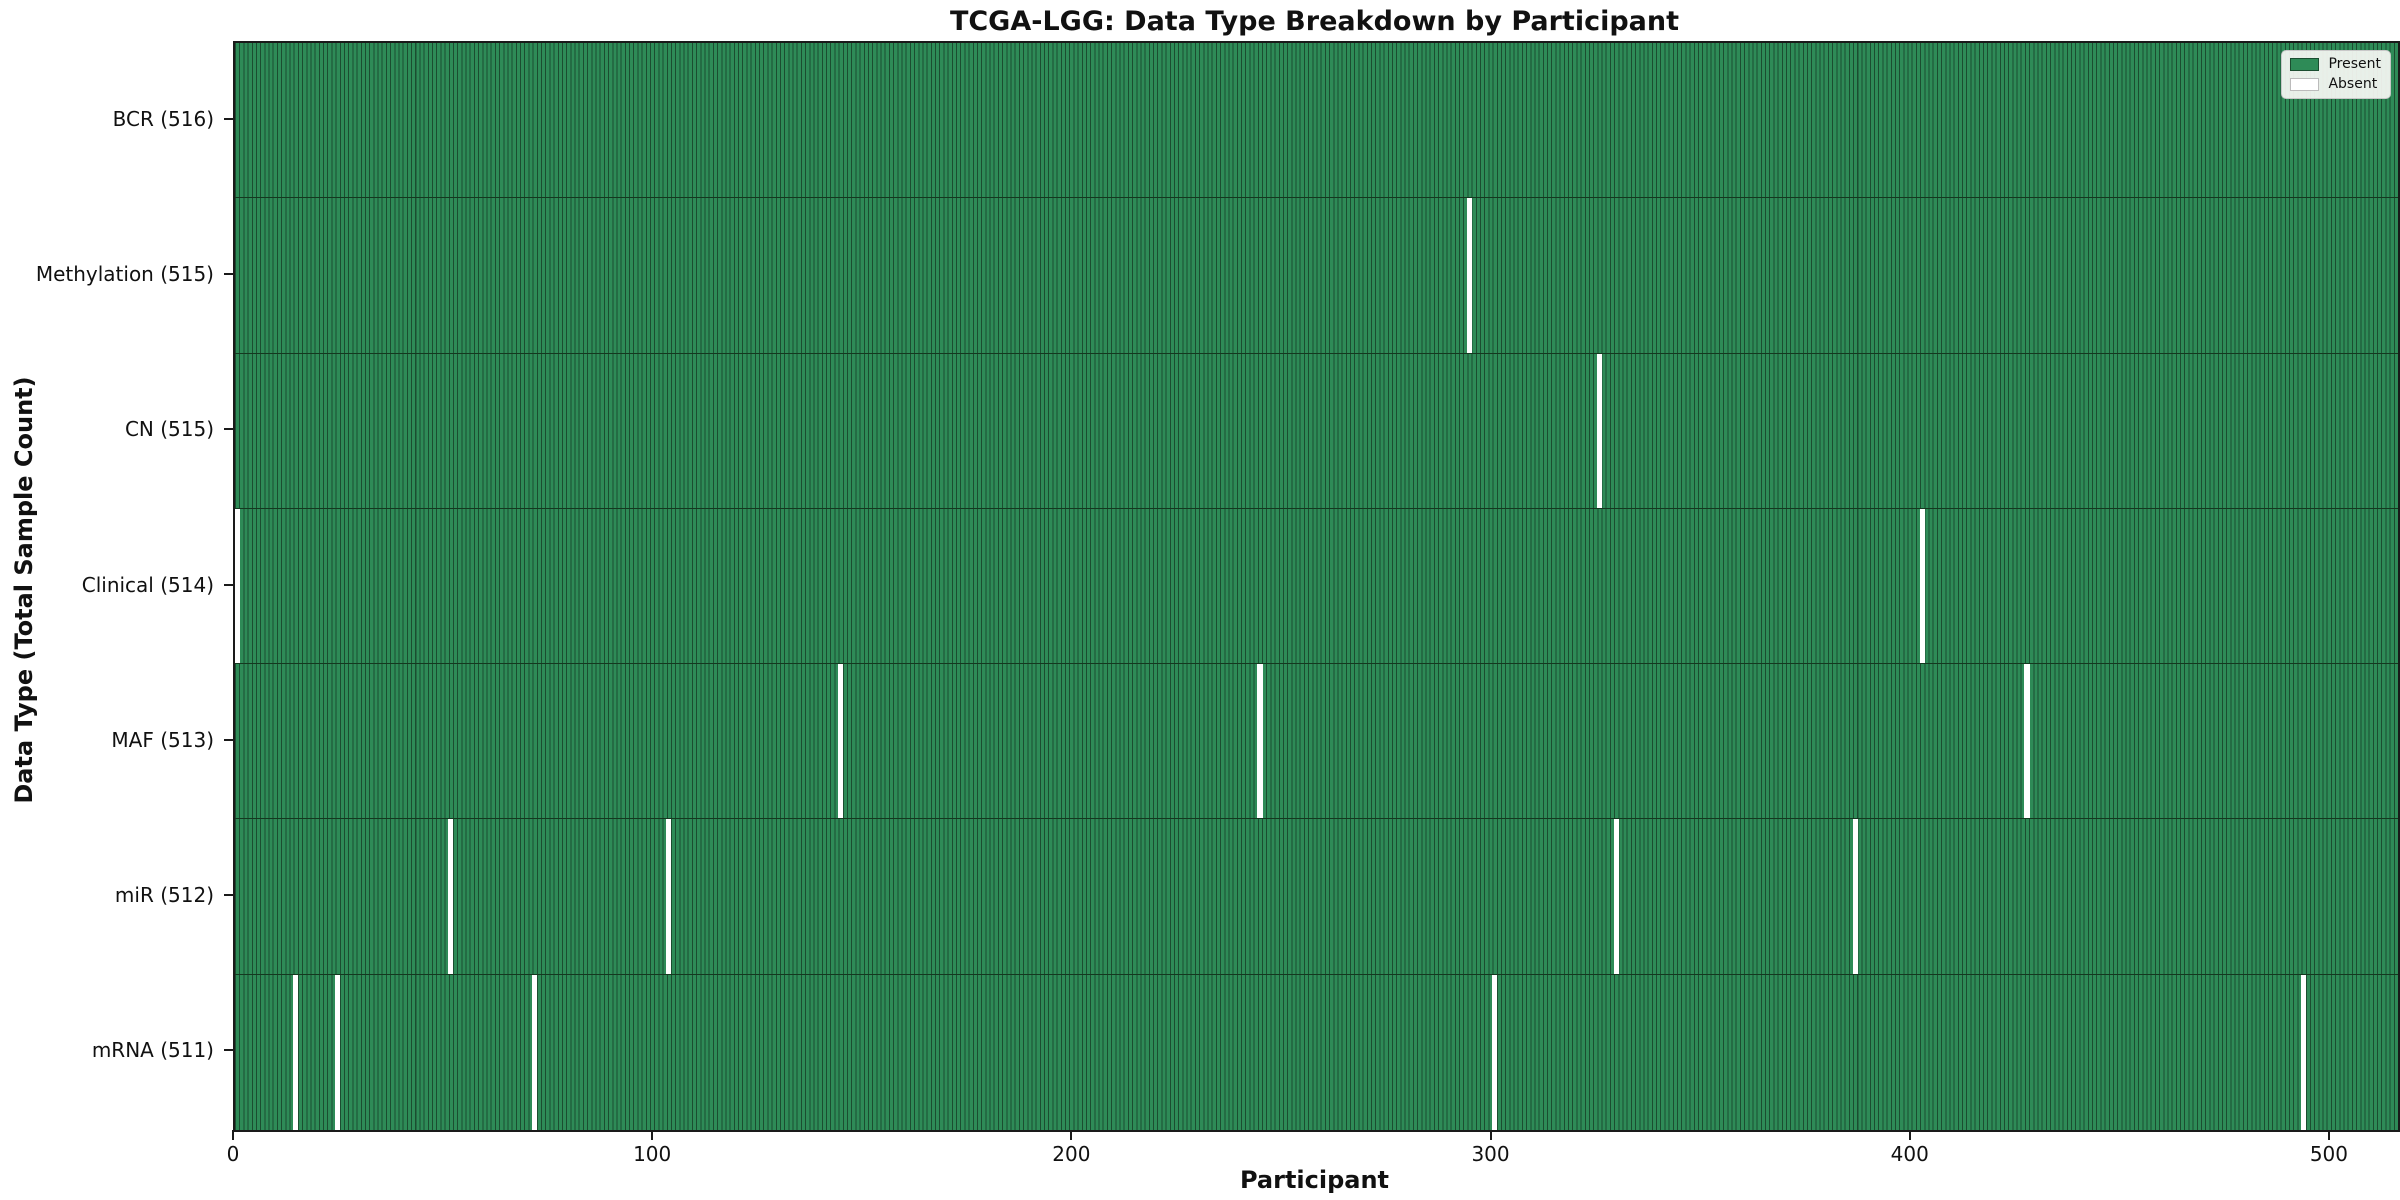 This screenshot has width=2400, height=1200. Describe the element at coordinates (1909, 1154) in the screenshot. I see `x-tick-label: 400` at that location.